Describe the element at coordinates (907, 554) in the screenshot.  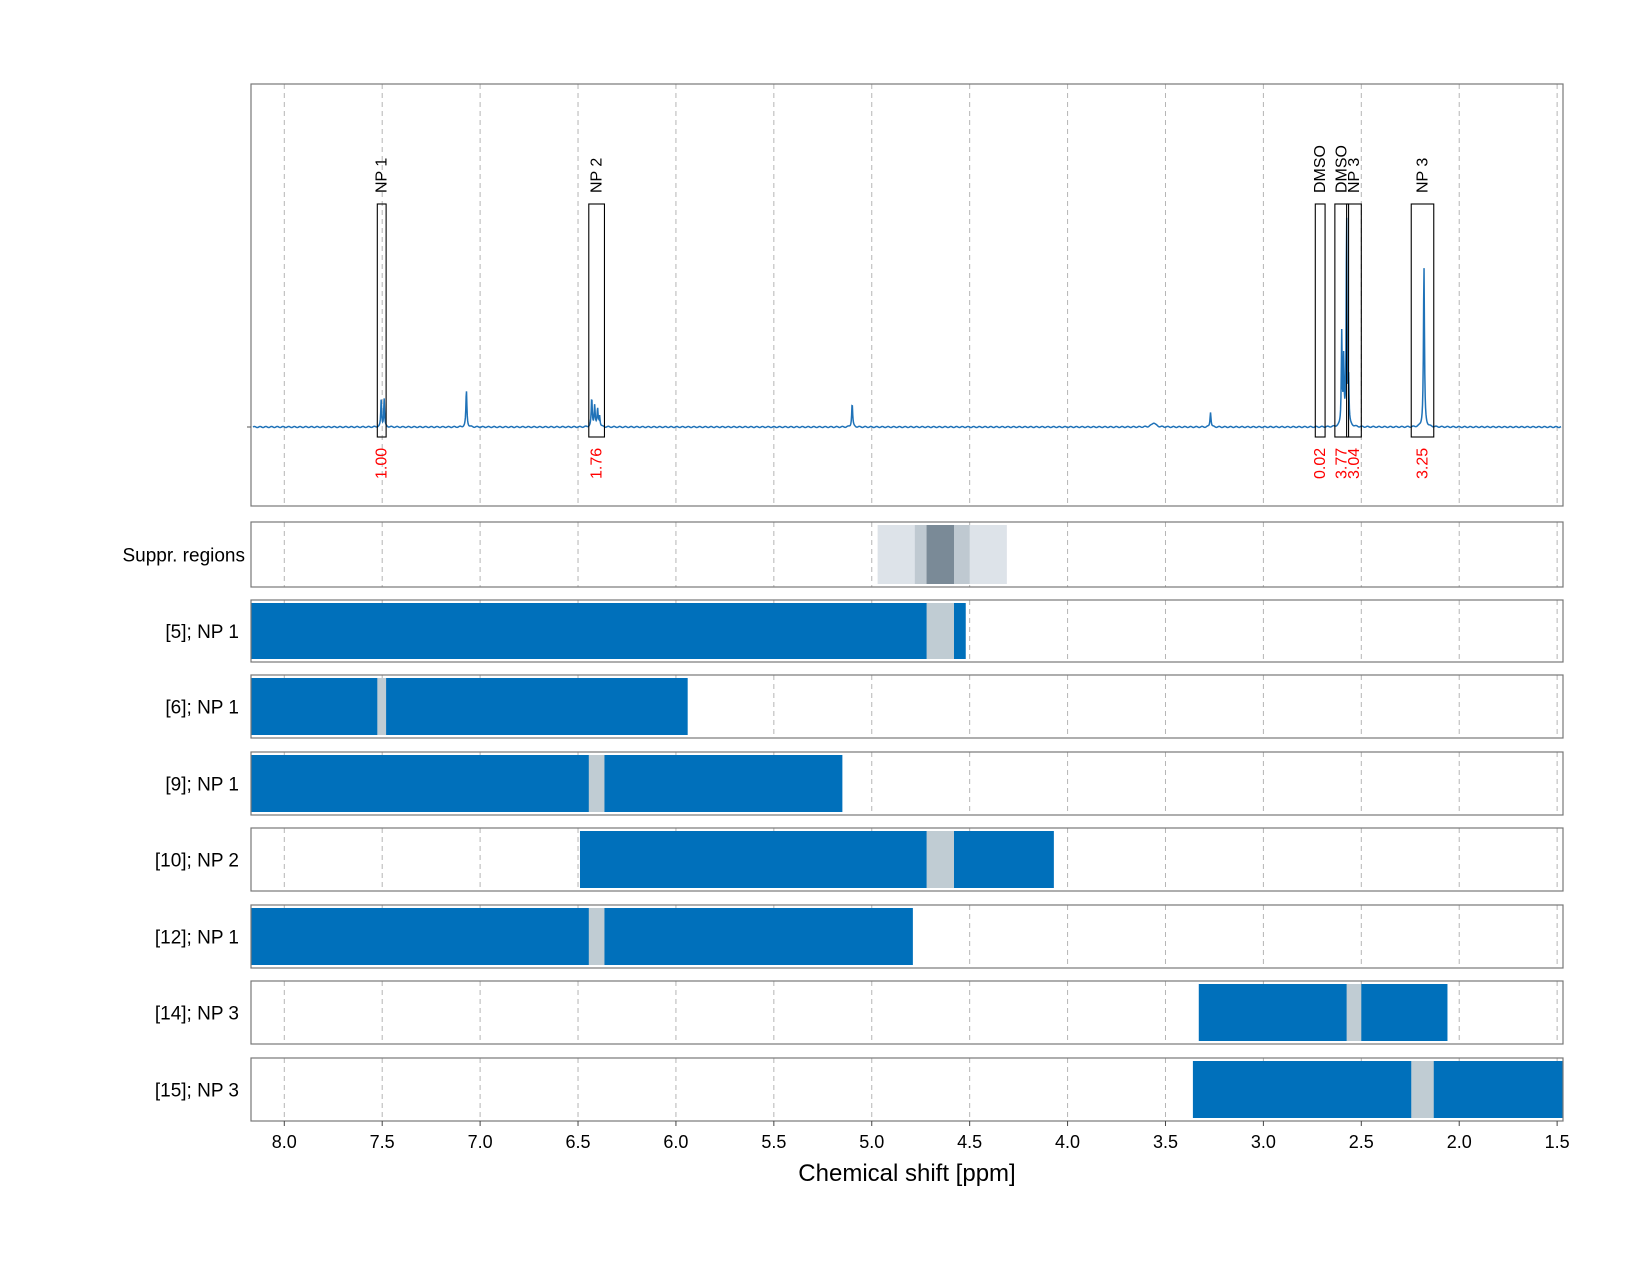
I see `suppression-frame` at that location.